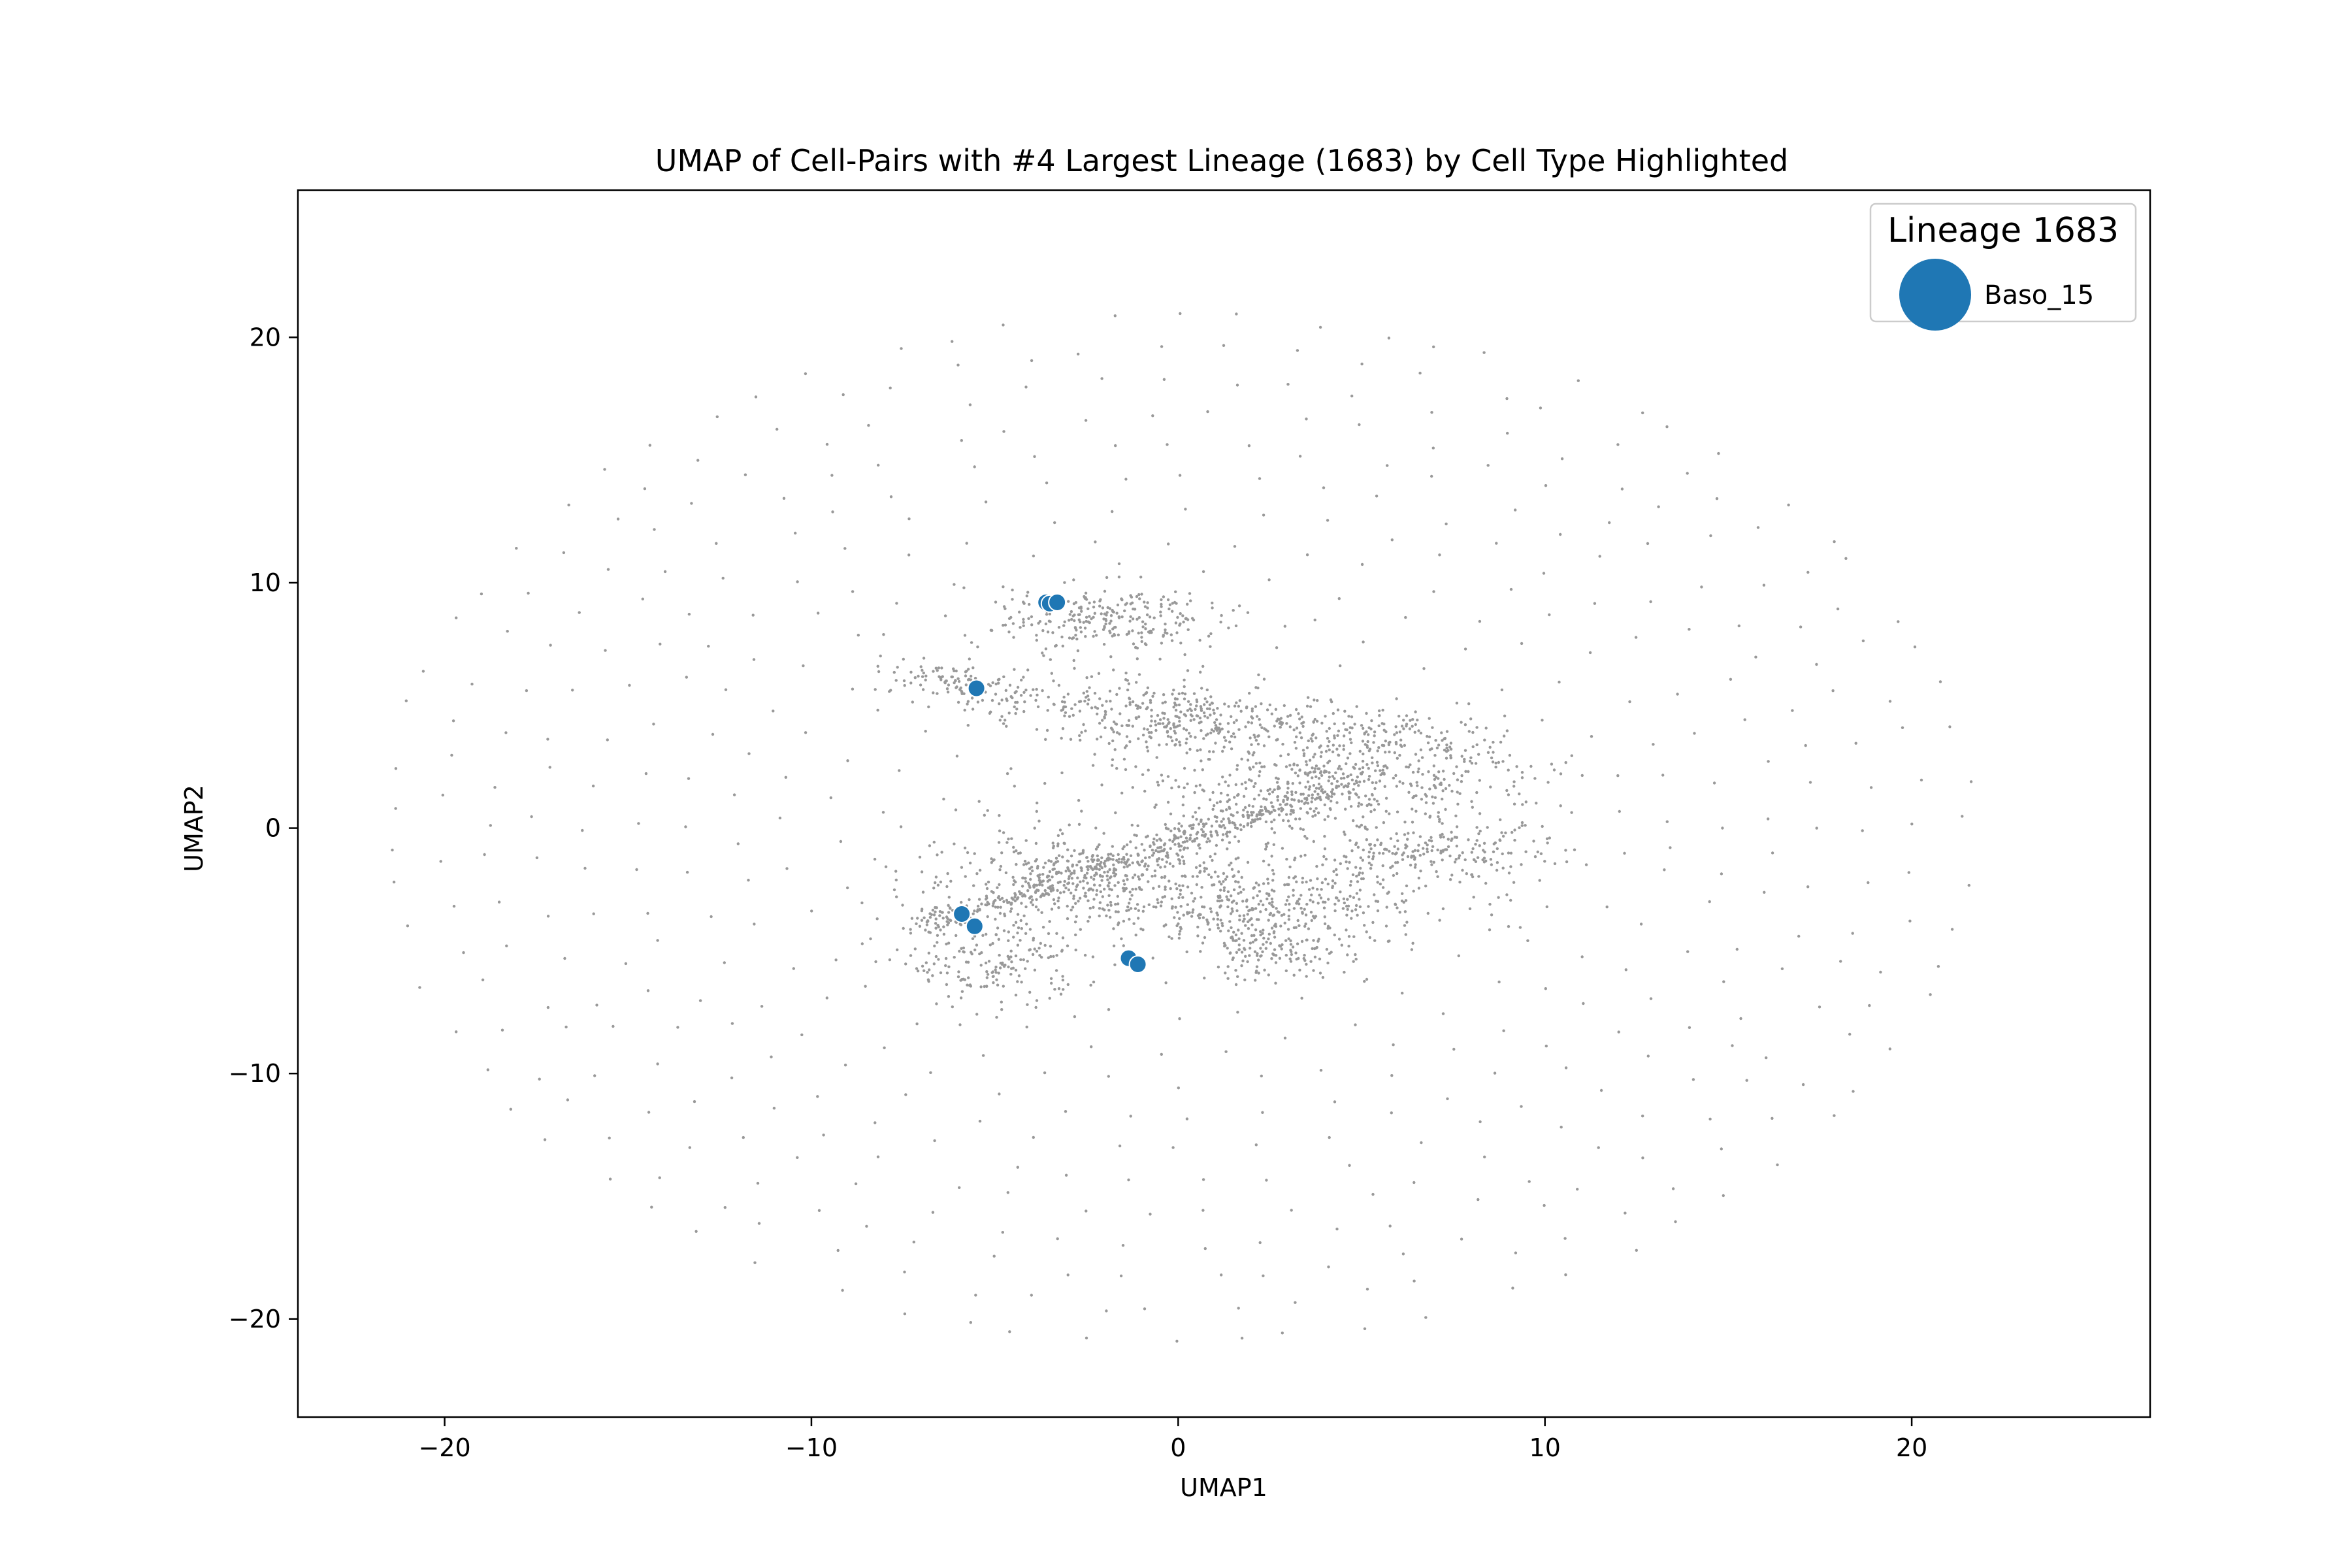  What do you see at coordinates (265, 337) in the screenshot?
I see `y-tick-label: 20` at bounding box center [265, 337].